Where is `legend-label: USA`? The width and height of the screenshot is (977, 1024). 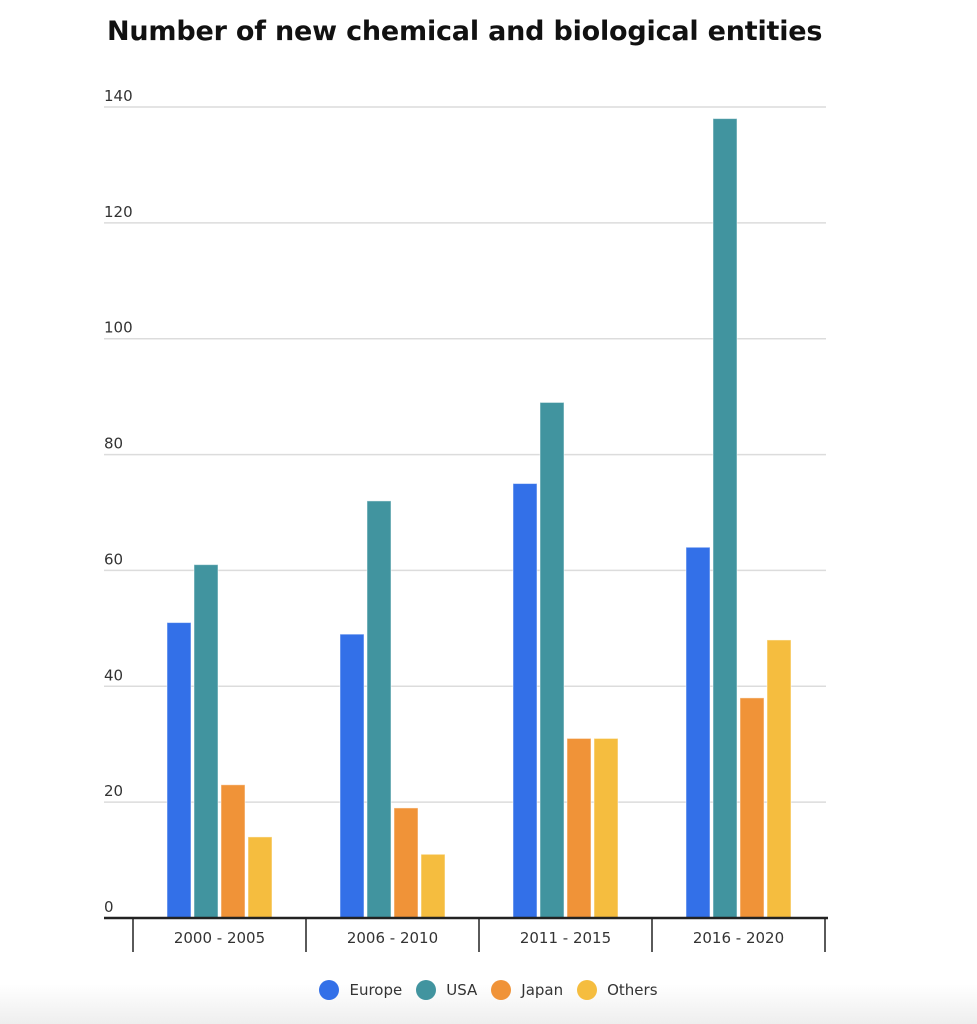 legend-label: USA is located at coordinates (462, 990).